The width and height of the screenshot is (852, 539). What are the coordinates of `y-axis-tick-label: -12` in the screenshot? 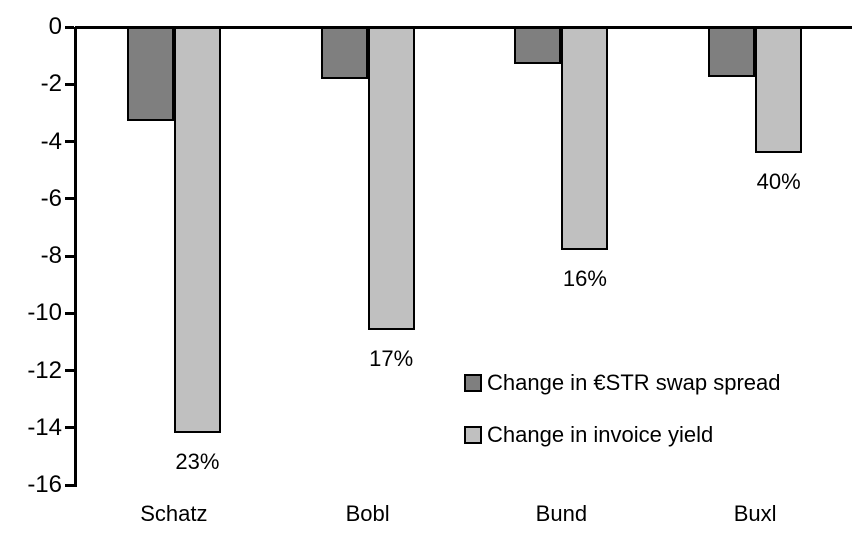 It's located at (44, 370).